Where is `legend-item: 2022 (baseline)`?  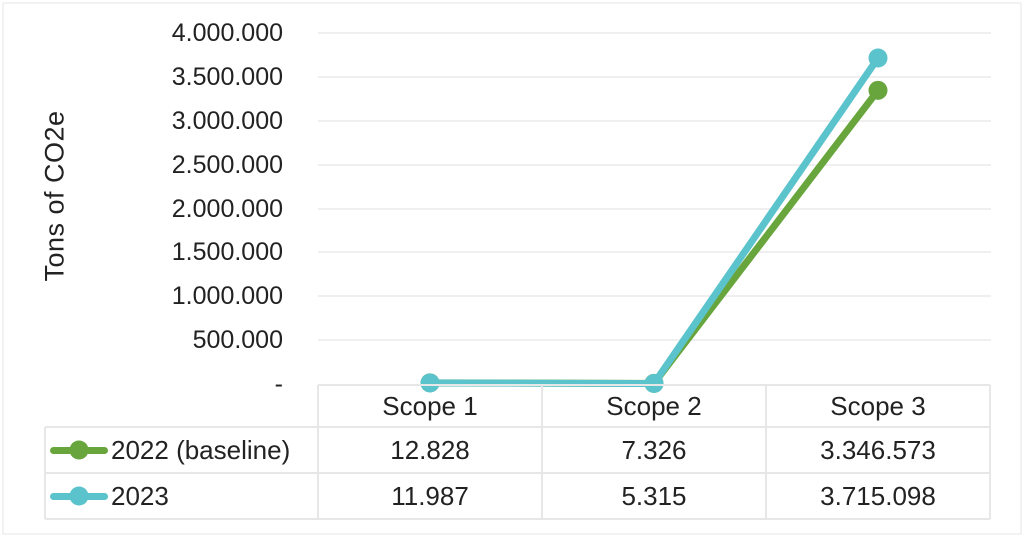 legend-item: 2022 (baseline) is located at coordinates (181, 450).